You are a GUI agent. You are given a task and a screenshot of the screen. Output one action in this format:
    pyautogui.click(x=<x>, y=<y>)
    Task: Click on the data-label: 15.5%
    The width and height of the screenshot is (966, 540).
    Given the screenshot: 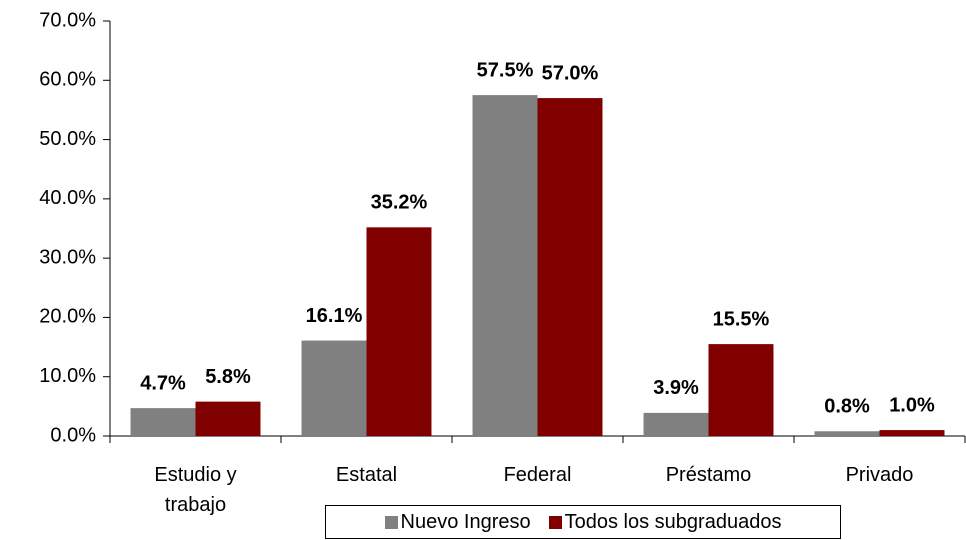 What is the action you would take?
    pyautogui.click(x=741, y=319)
    